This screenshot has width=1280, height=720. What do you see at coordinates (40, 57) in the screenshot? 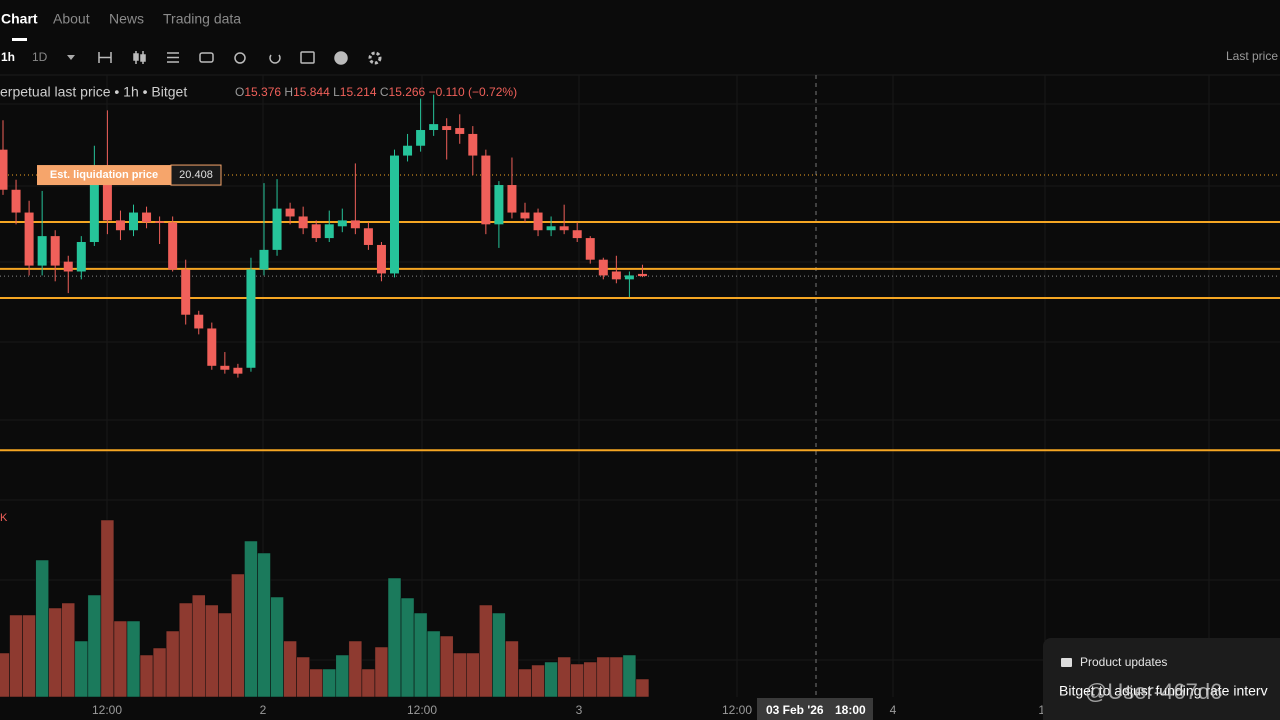
I see `interval-button: 1D` at bounding box center [40, 57].